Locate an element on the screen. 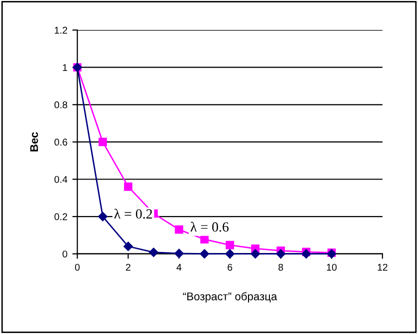 This screenshot has width=418, height=334. x-tick-label: 4 is located at coordinates (179, 267).